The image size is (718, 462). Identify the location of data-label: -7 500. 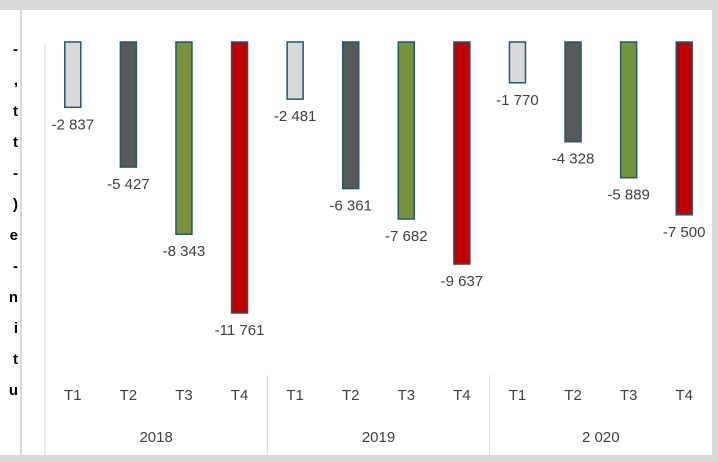
(684, 232).